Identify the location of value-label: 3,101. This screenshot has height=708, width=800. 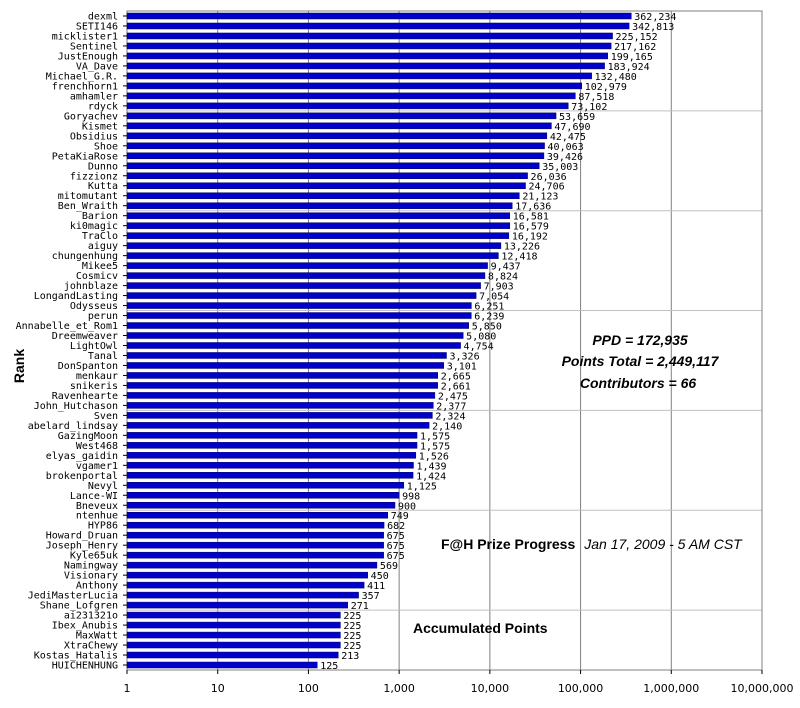
(462, 366).